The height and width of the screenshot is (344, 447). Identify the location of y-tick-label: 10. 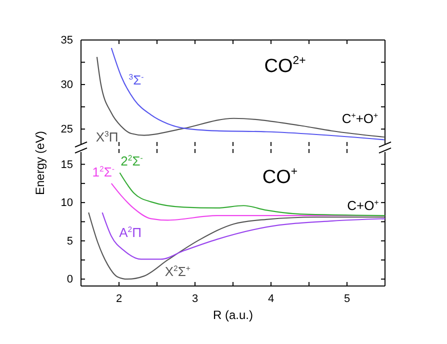
(66, 203).